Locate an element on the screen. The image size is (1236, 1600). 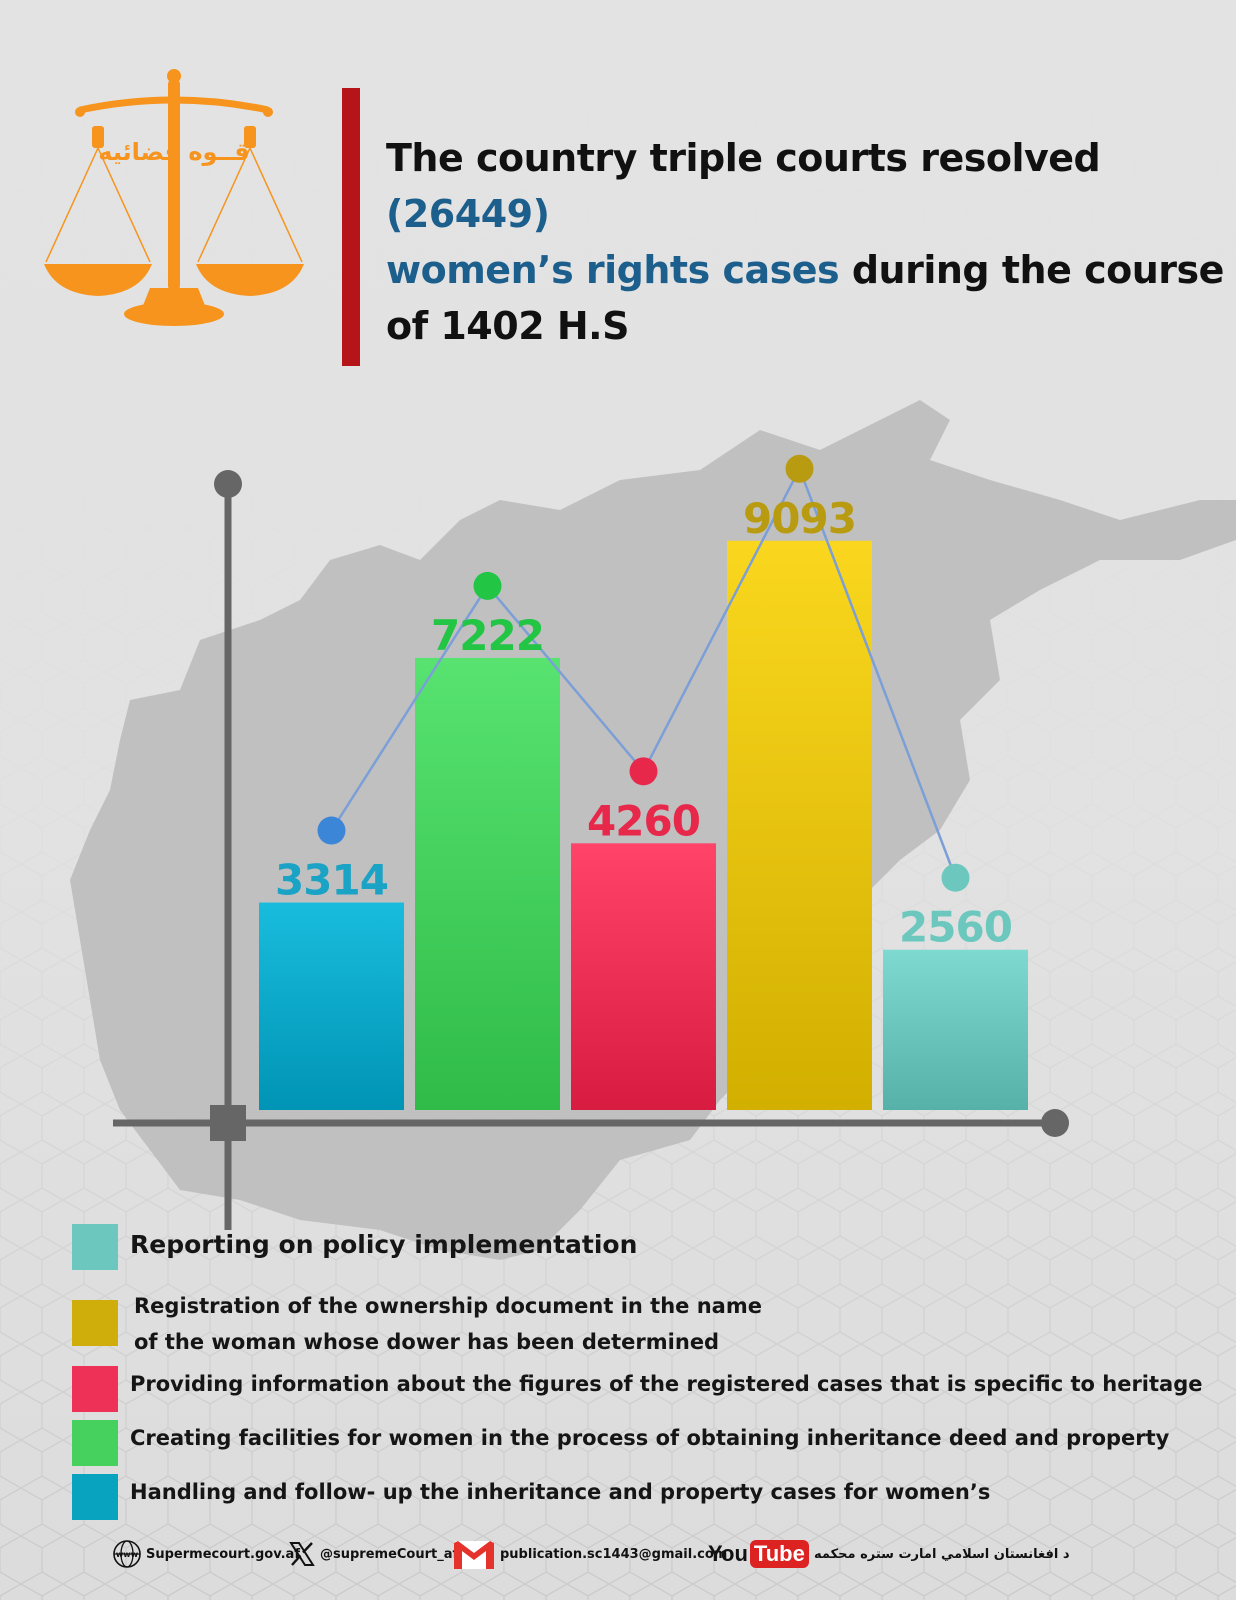
footer-twitter: @supremeCourt_af is located at coordinates (373, 1554).